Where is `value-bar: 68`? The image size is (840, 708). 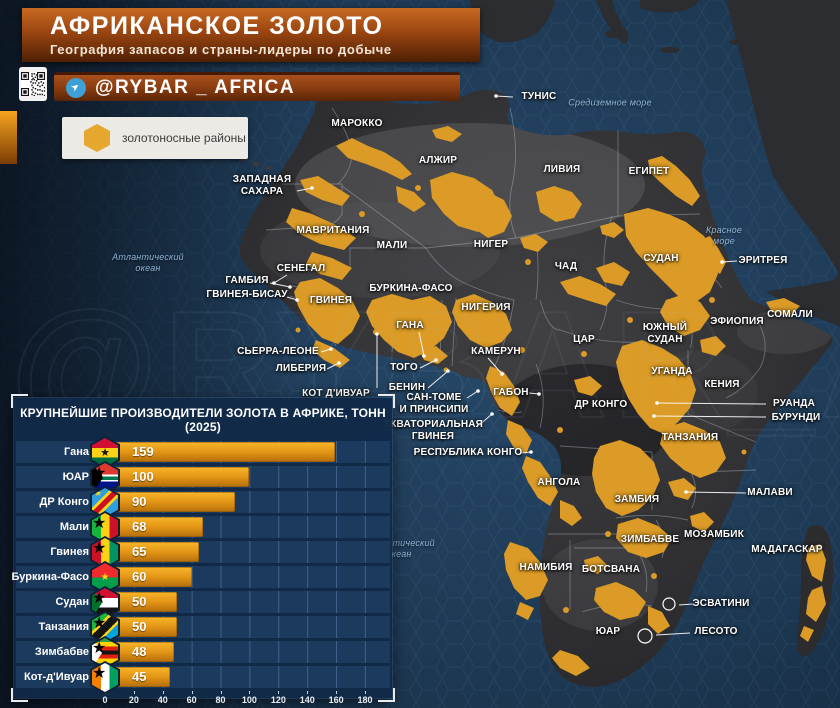
value-bar: 68 is located at coordinates (154, 527).